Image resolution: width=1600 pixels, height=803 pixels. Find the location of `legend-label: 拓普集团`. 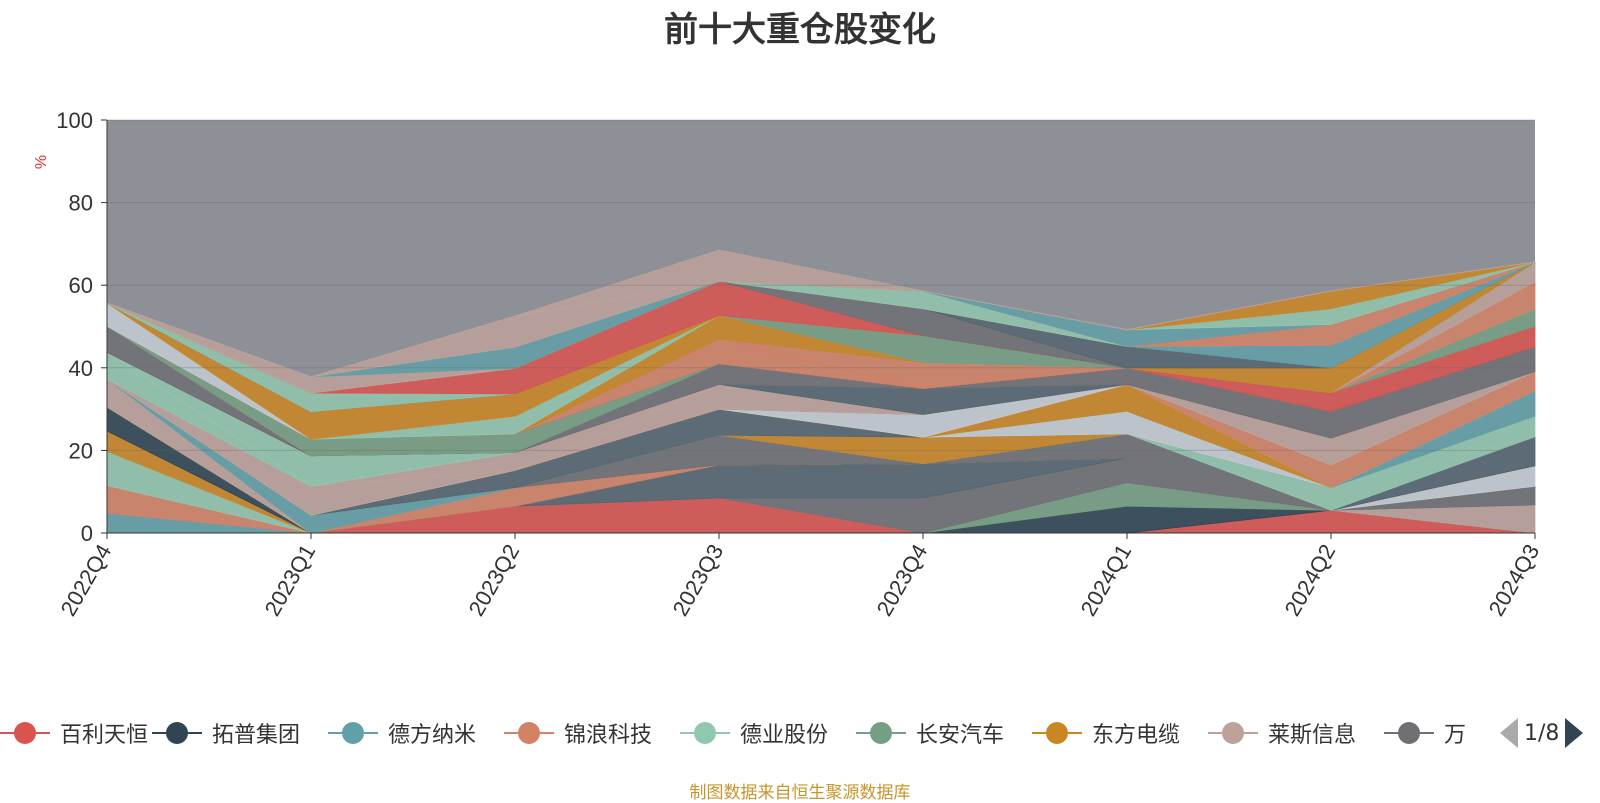

legend-label: 拓普集团 is located at coordinates (256, 735).